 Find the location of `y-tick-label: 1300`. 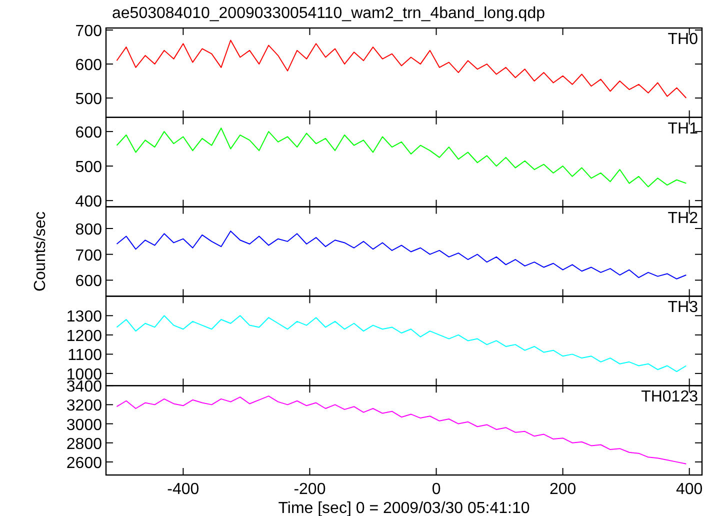

y-tick-label: 1300 is located at coordinates (84, 317).